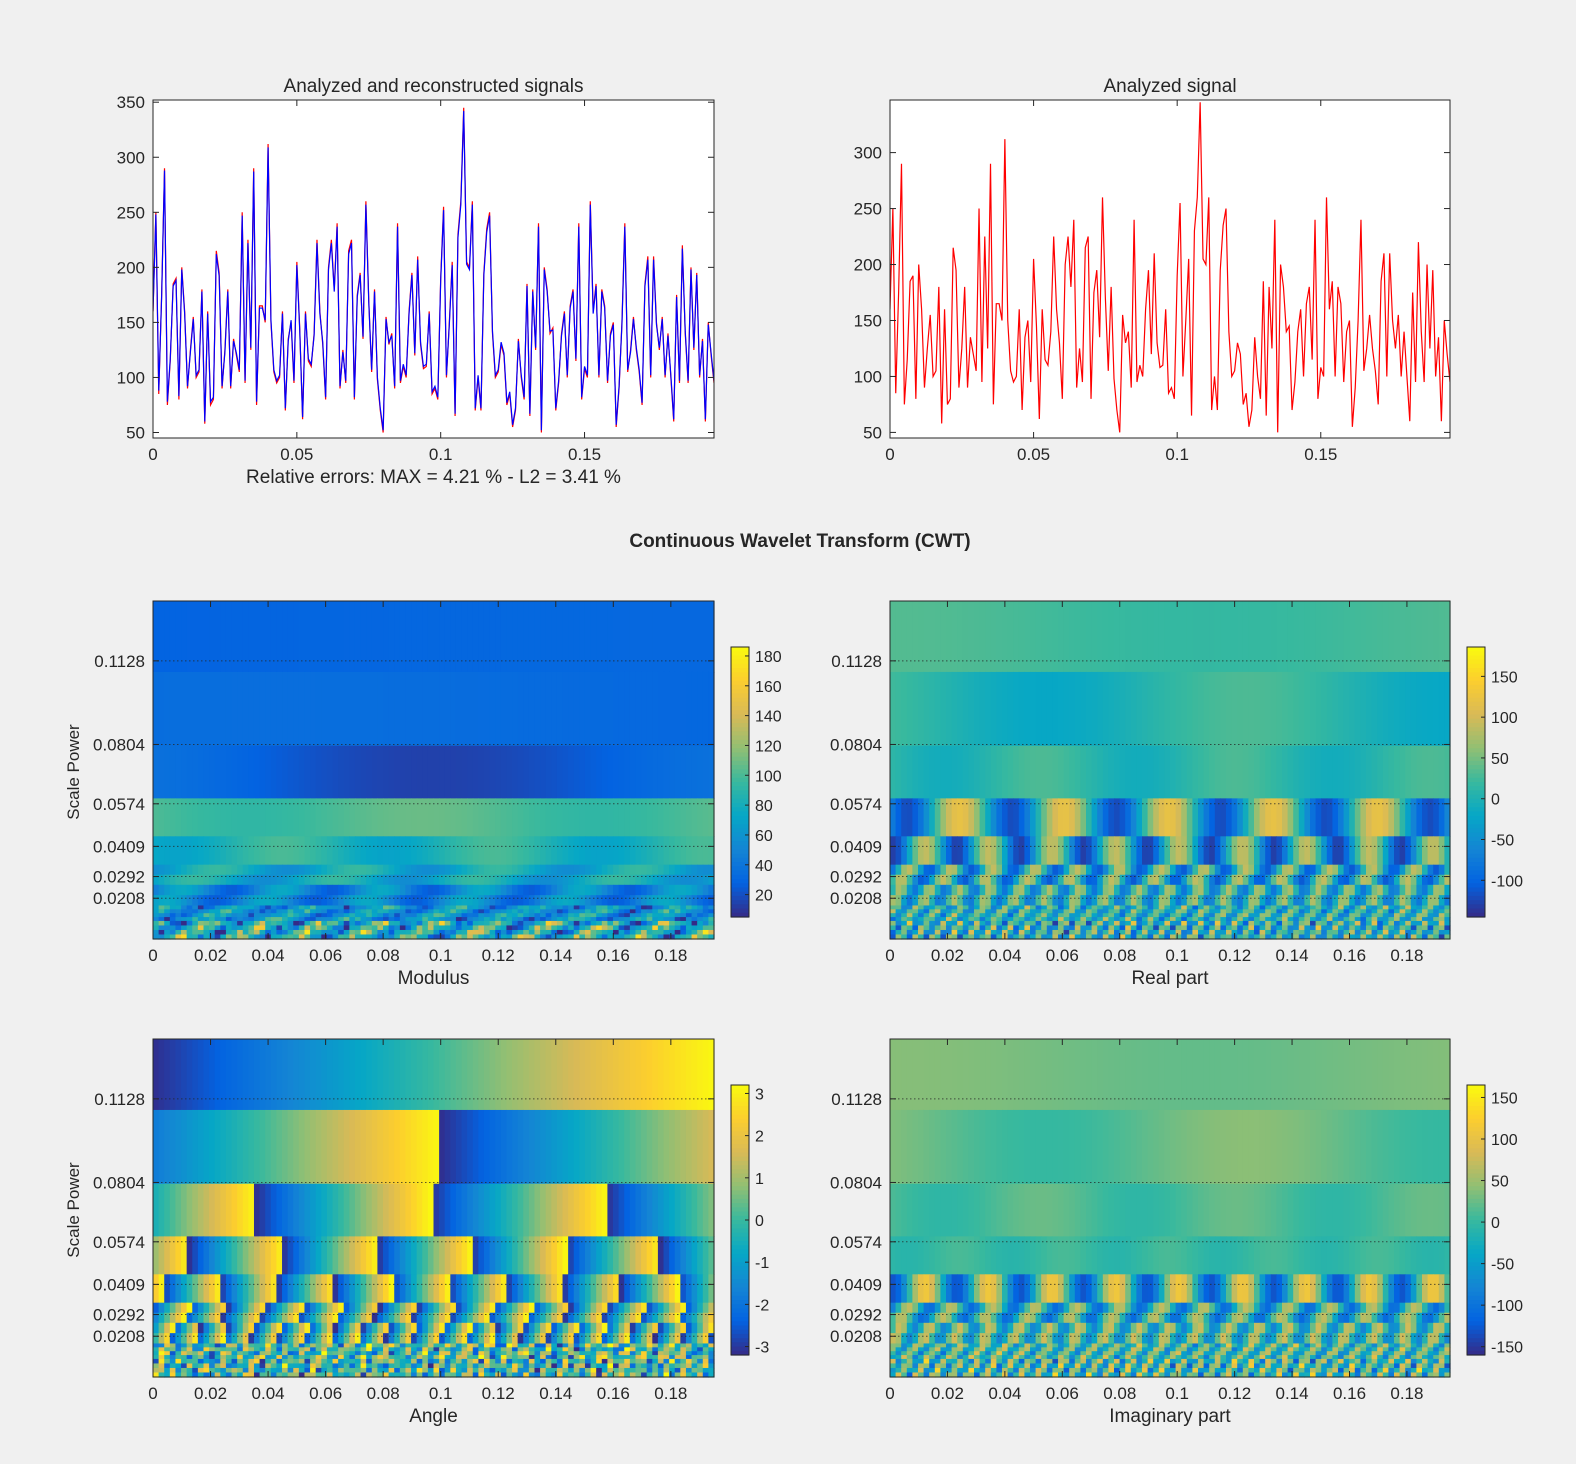 The height and width of the screenshot is (1464, 1576). I want to click on y-tick-label: 250, so click(131, 212).